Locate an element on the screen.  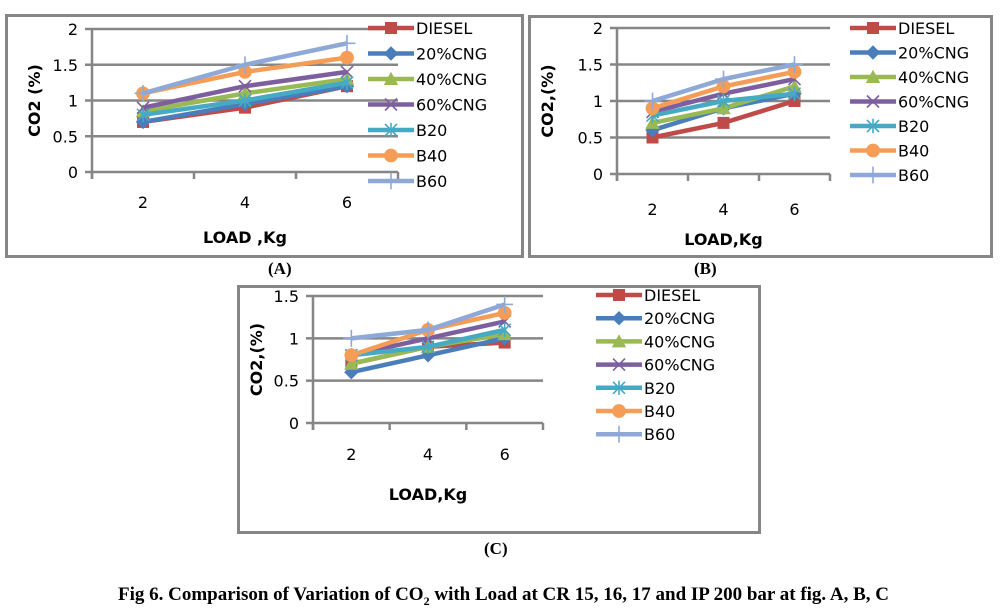
series-diesel is located at coordinates (723, 119).